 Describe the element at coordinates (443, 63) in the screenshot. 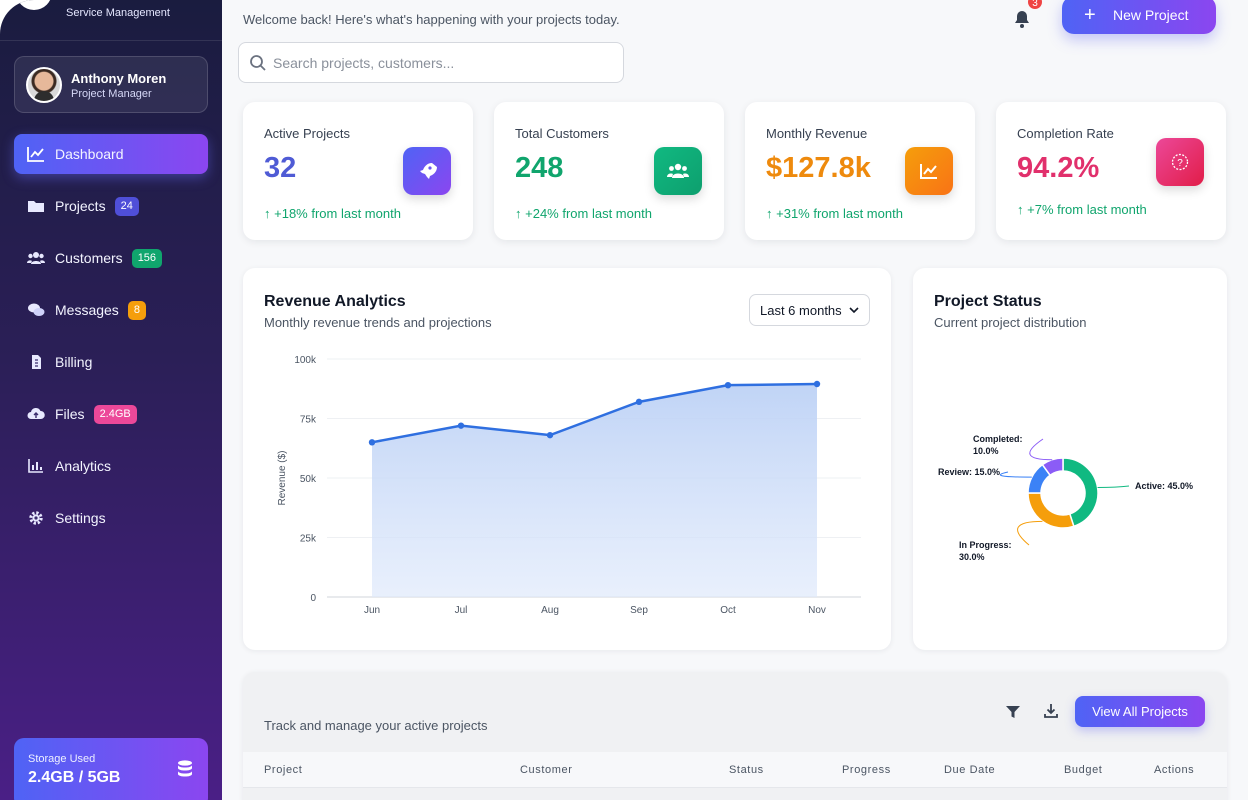

I see `search-input` at that location.